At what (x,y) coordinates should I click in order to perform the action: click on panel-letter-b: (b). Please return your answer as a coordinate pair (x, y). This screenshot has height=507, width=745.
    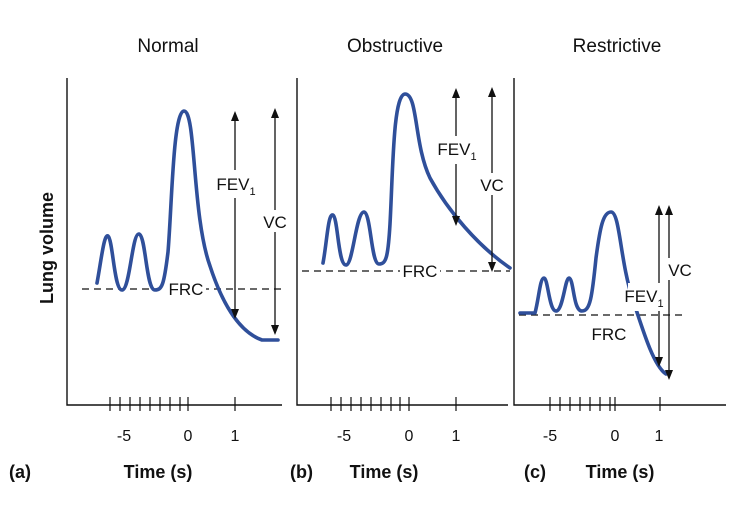
    Looking at the image, I should click on (301, 472).